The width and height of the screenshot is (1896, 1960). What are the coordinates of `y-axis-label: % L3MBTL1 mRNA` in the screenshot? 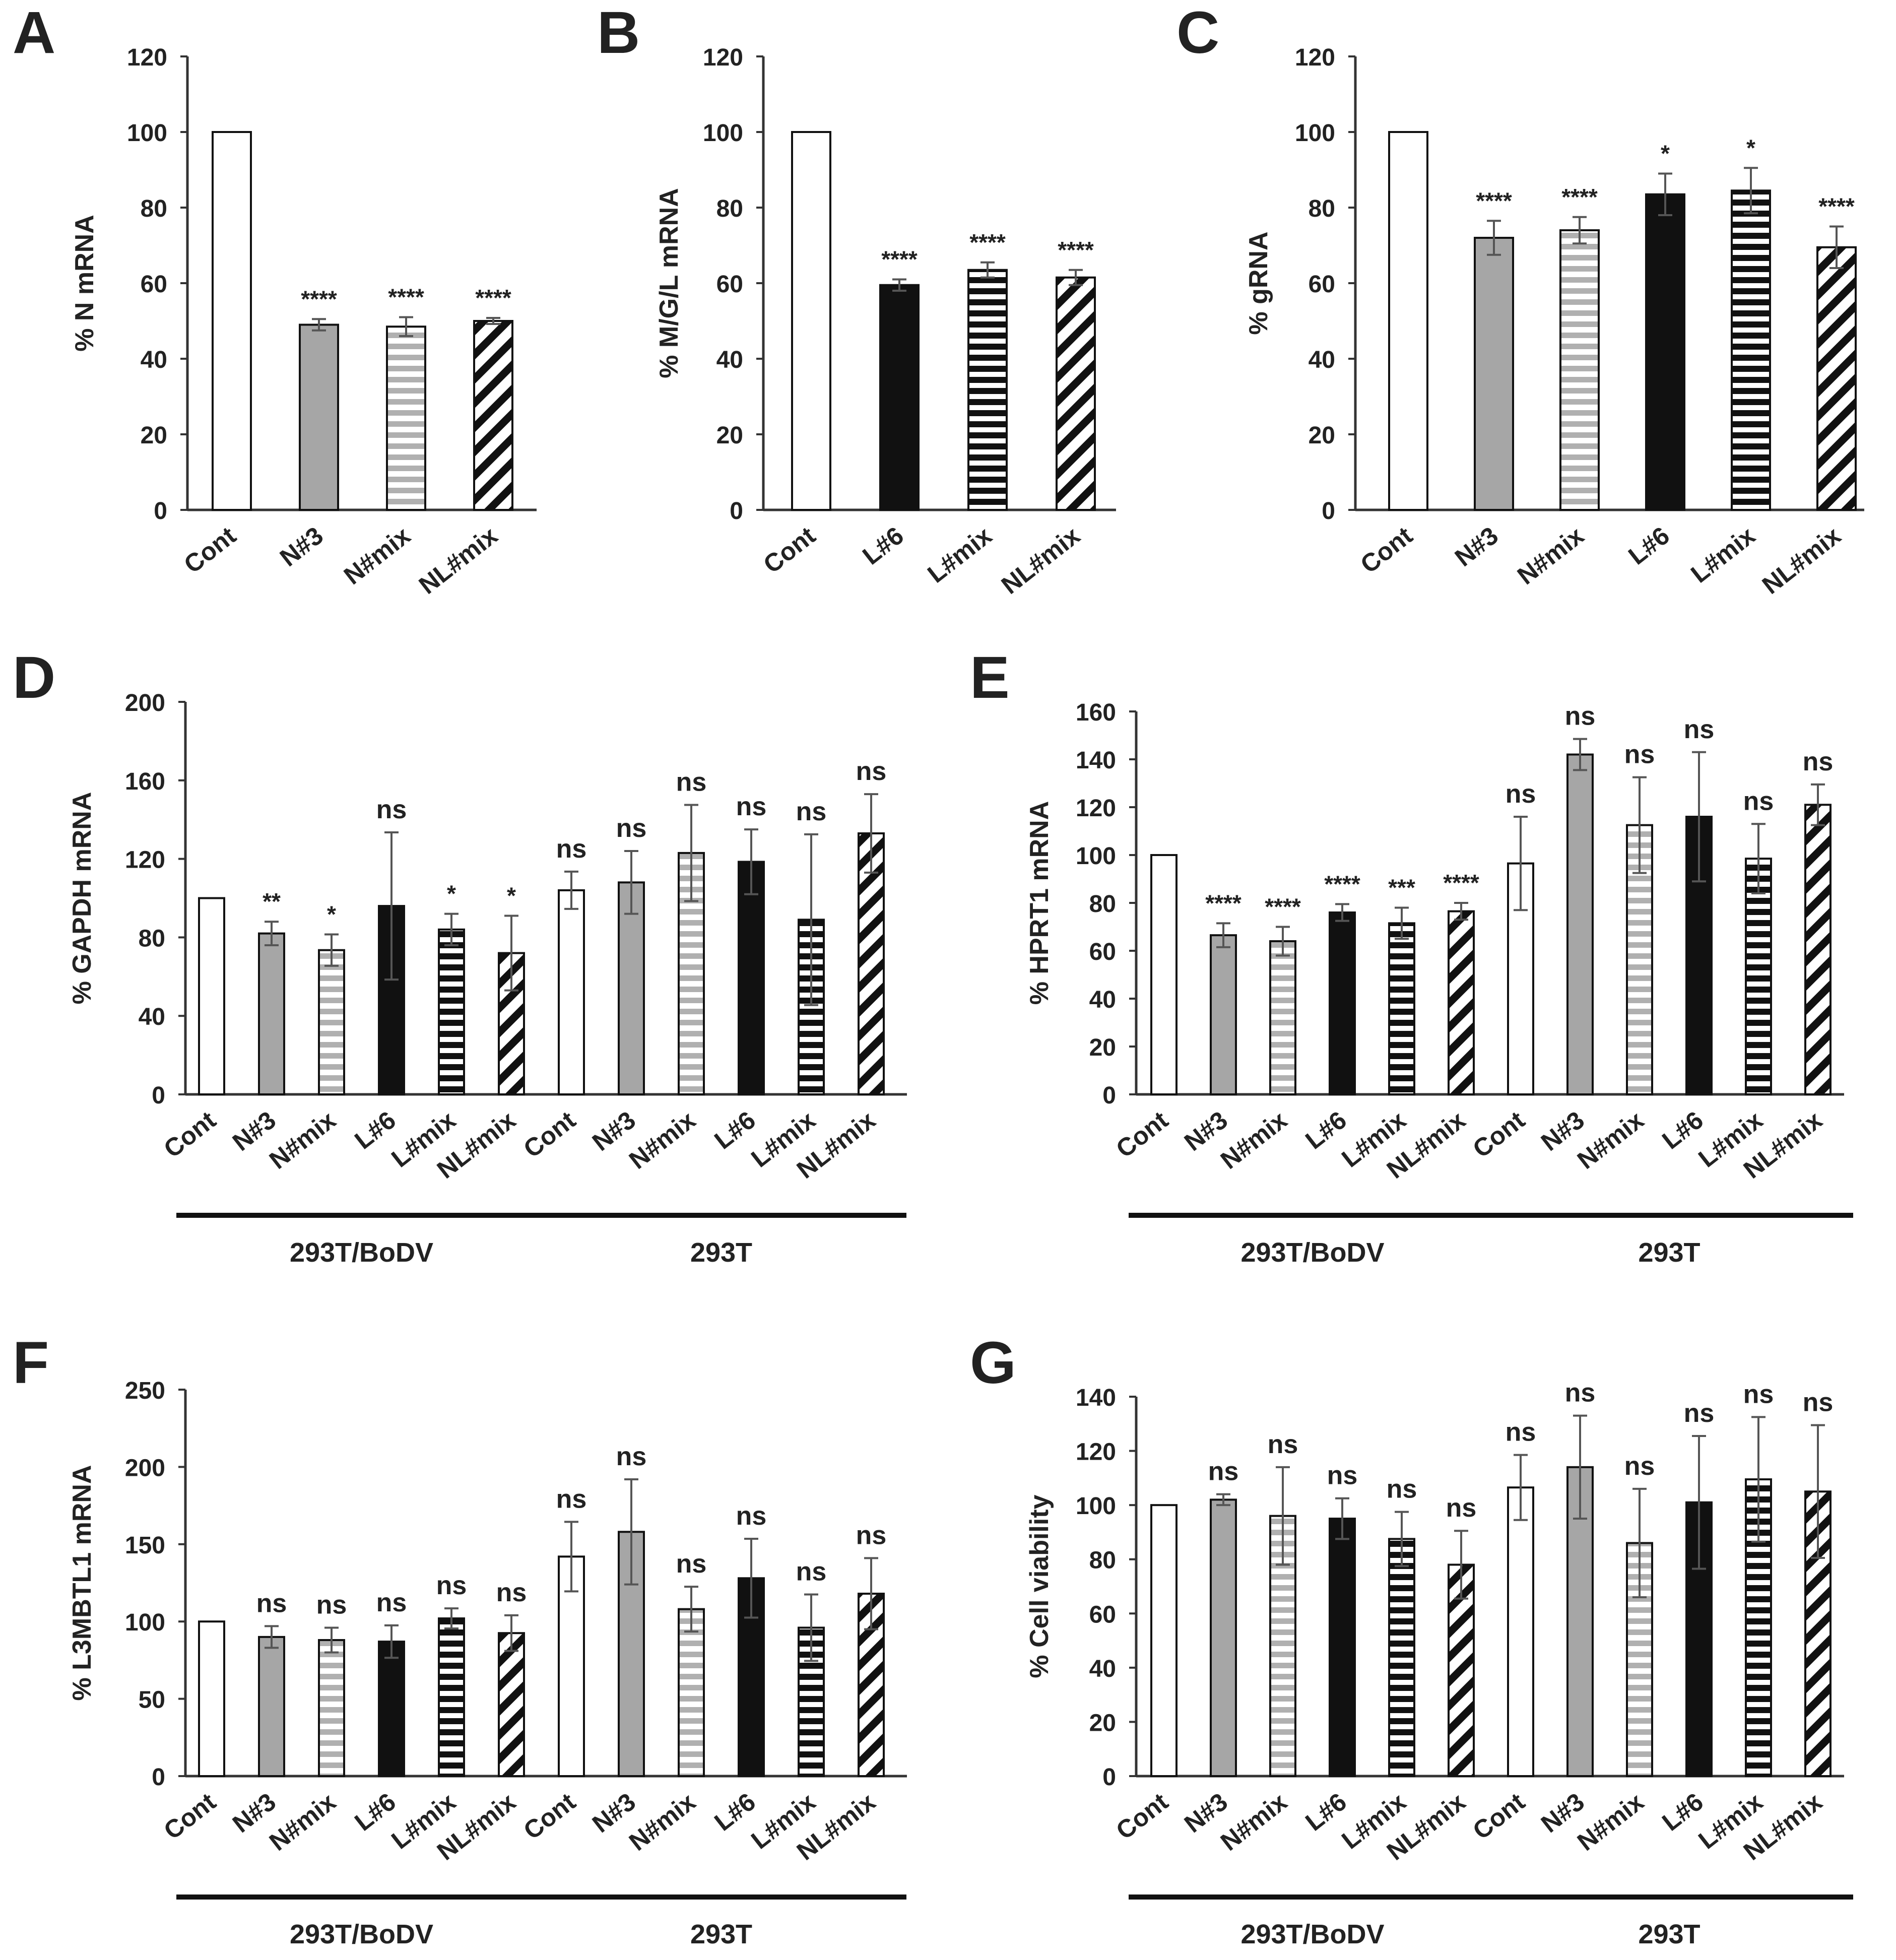 It's located at (82, 1583).